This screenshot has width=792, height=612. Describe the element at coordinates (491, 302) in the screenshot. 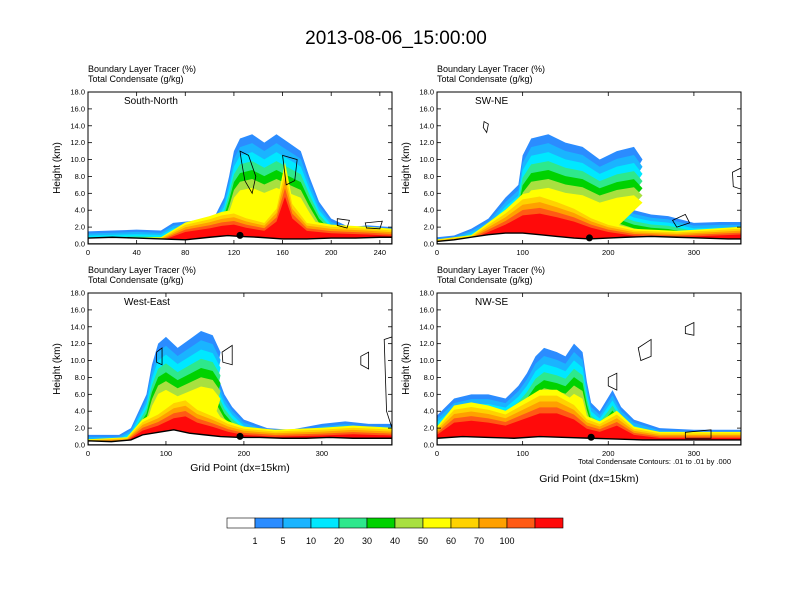

I see `panel-label: NW-SE` at that location.